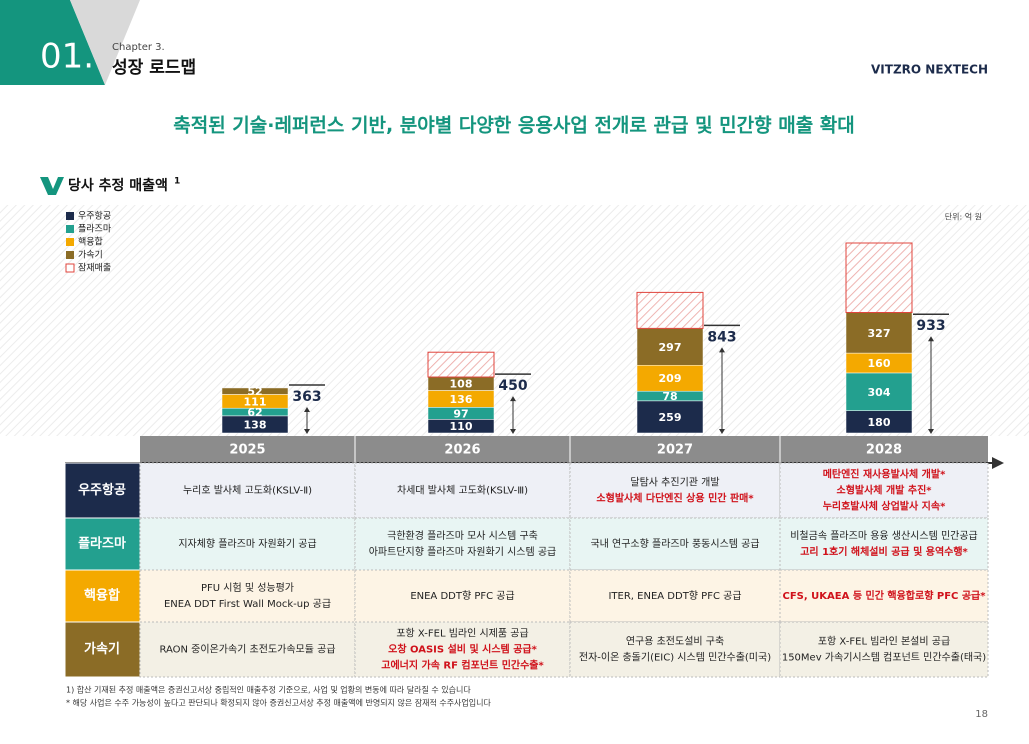 This screenshot has height=744, width=1029. I want to click on cell-text: RAON 중이온가속기 초전도가속모듈 공급, so click(247, 650).